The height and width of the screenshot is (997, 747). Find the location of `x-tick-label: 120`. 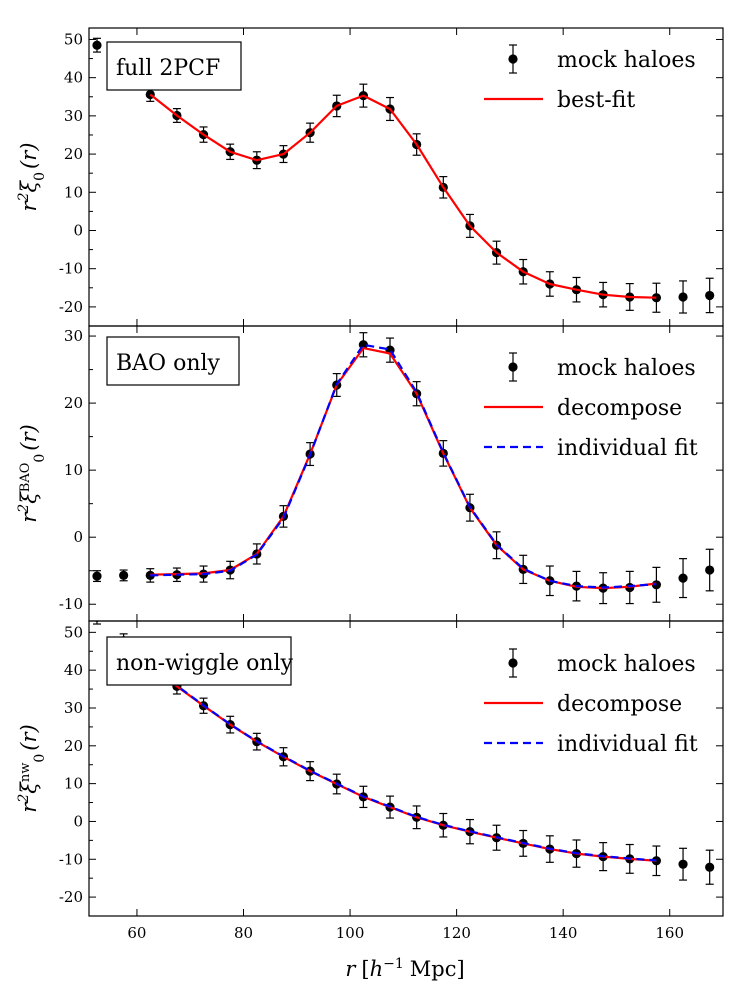

x-tick-label: 120 is located at coordinates (456, 933).